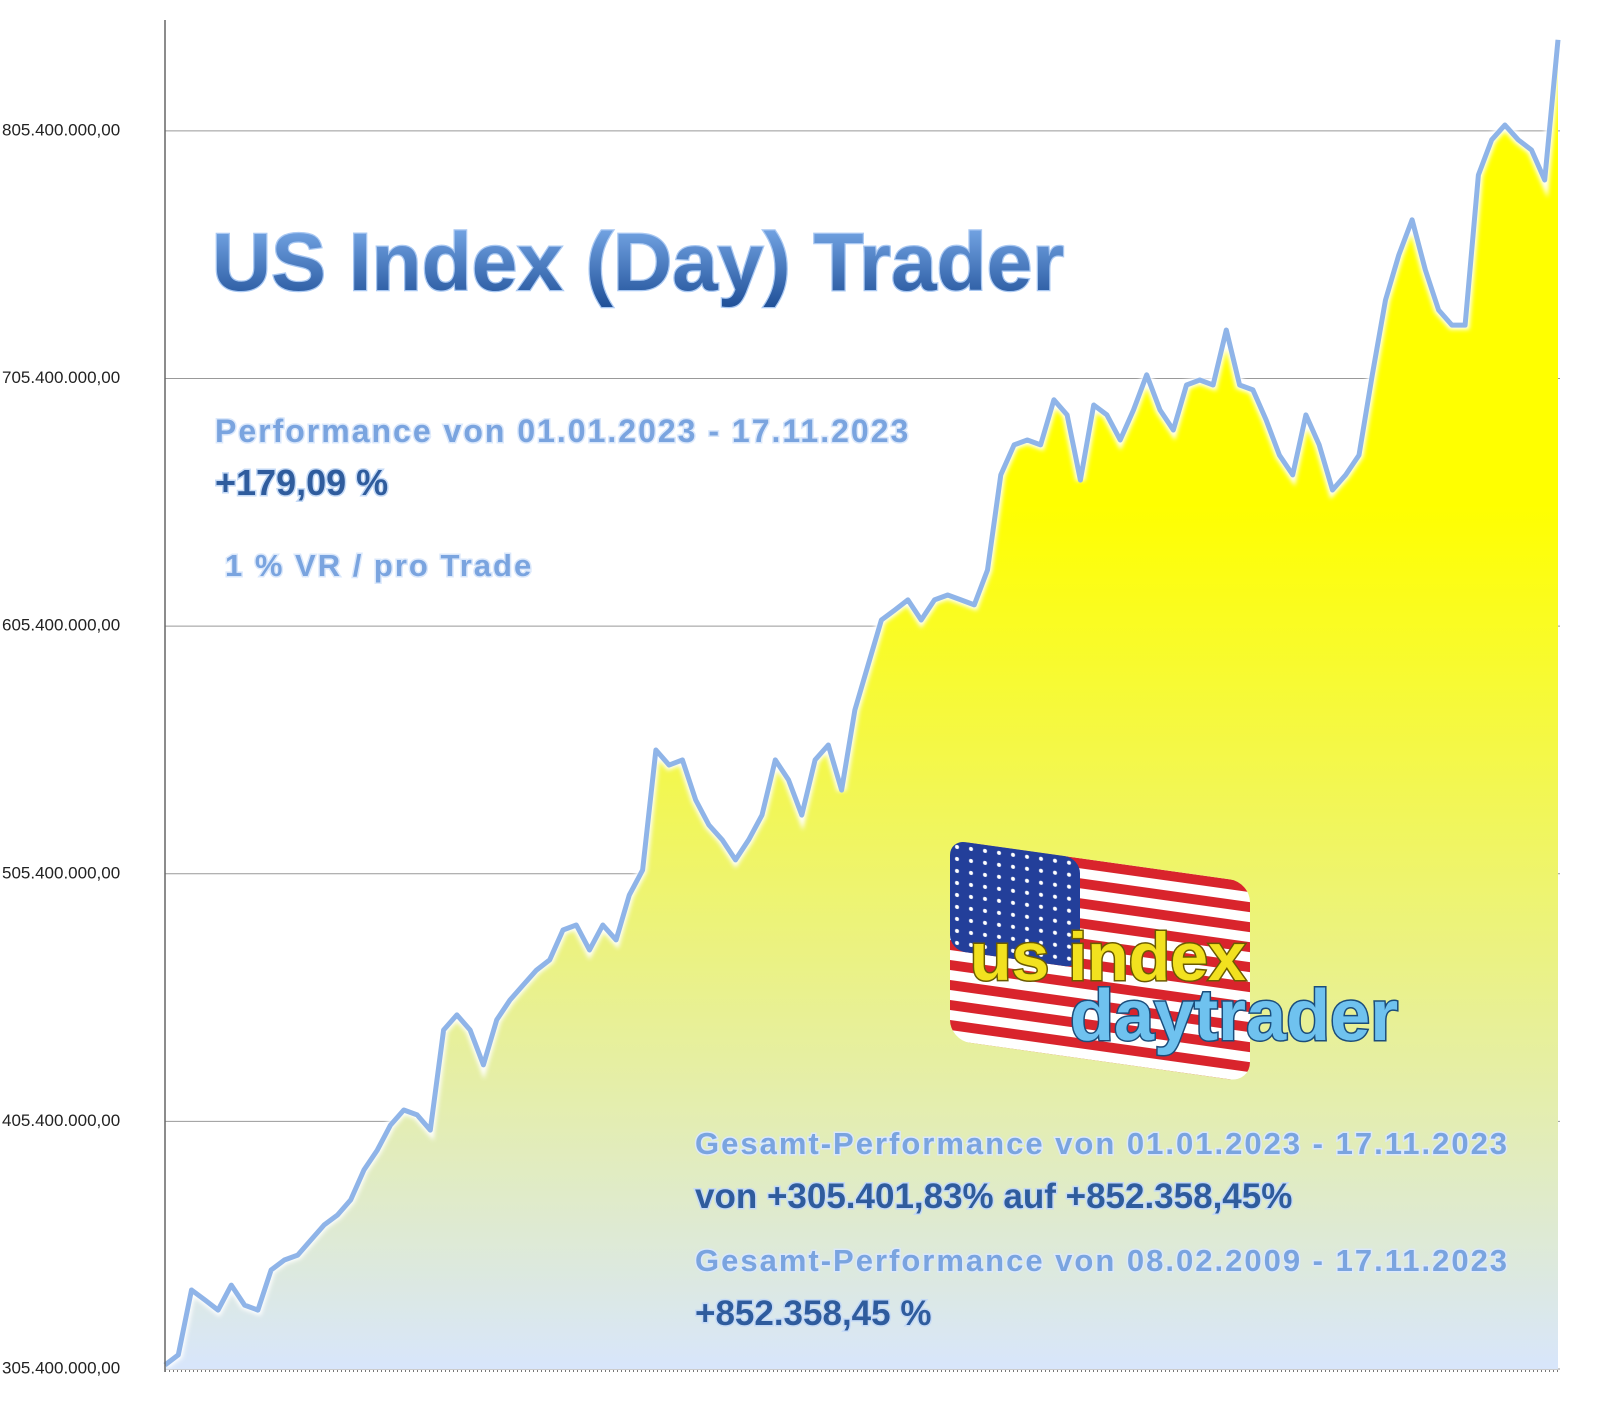  I want to click on period-label: Performance von 01.01.2023 - 17.11.2023, so click(562, 431).